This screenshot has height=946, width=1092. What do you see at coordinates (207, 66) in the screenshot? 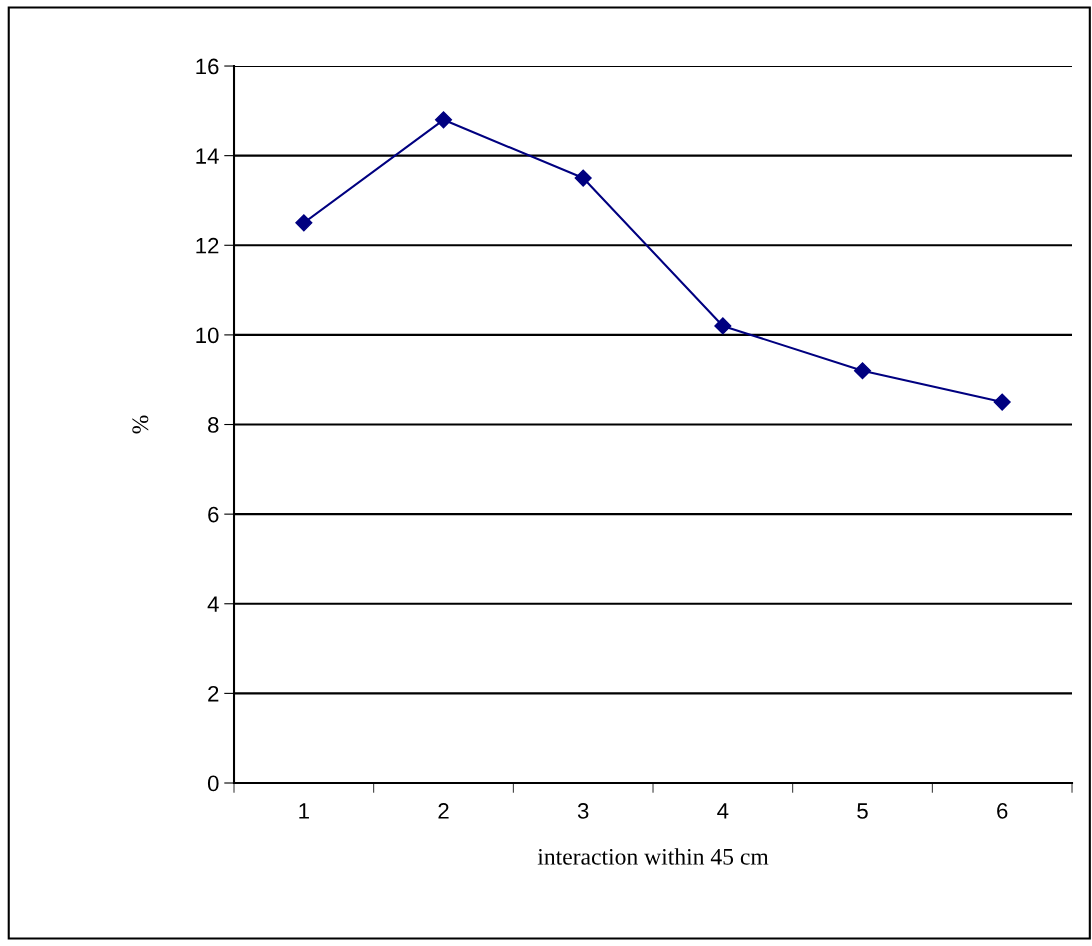
I see `y-tick-label: 16` at bounding box center [207, 66].